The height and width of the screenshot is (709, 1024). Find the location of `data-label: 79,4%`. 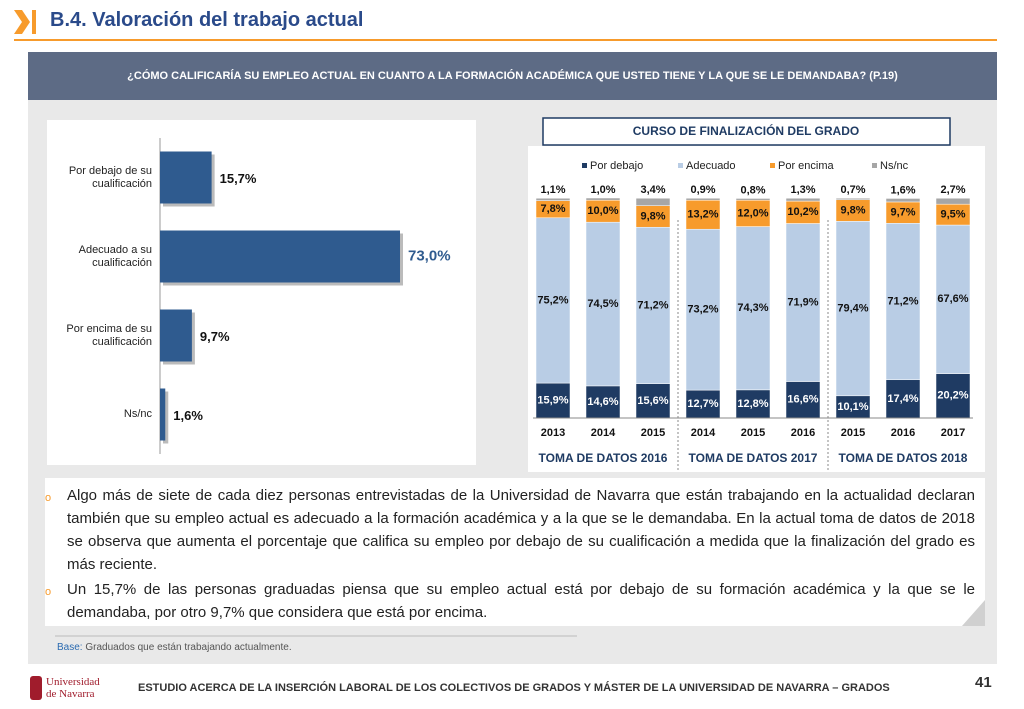

data-label: 79,4% is located at coordinates (852, 308).